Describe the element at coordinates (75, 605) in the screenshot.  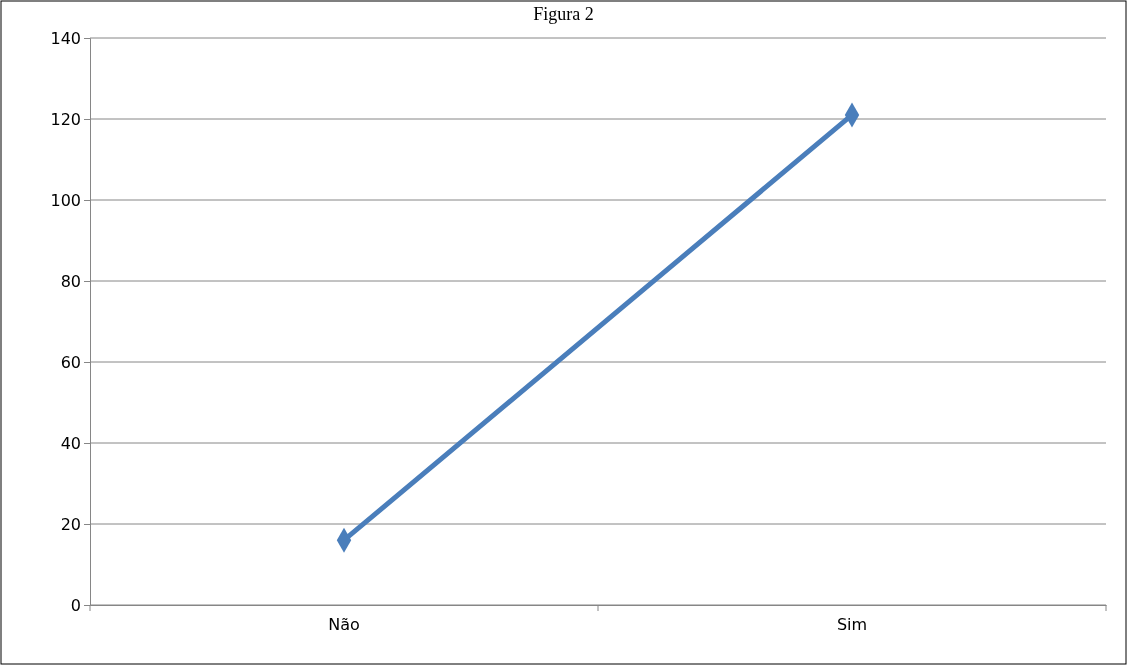
I see `y-tick-label: 0` at that location.